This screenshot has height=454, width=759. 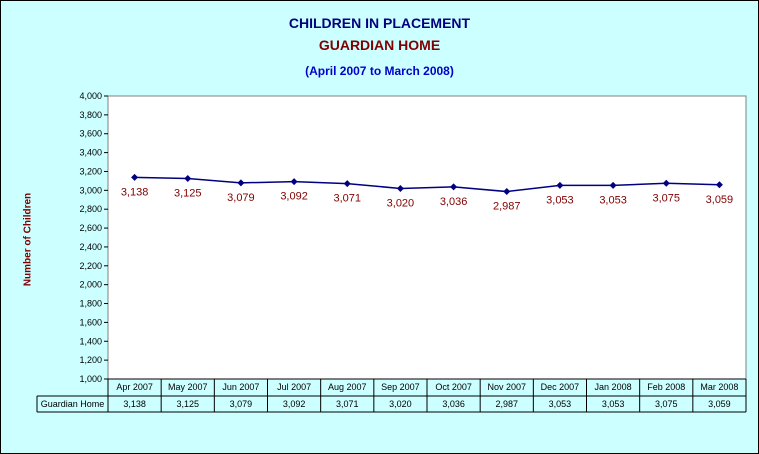 I want to click on y-tick-label: 4,000, so click(x=90, y=96).